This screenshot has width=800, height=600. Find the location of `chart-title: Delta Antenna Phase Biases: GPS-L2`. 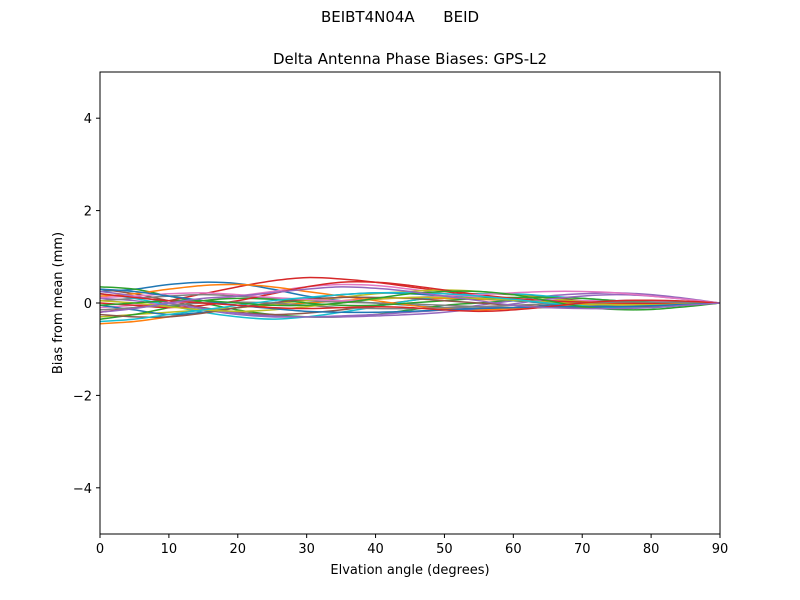

chart-title: Delta Antenna Phase Biases: GPS-L2 is located at coordinates (410, 59).